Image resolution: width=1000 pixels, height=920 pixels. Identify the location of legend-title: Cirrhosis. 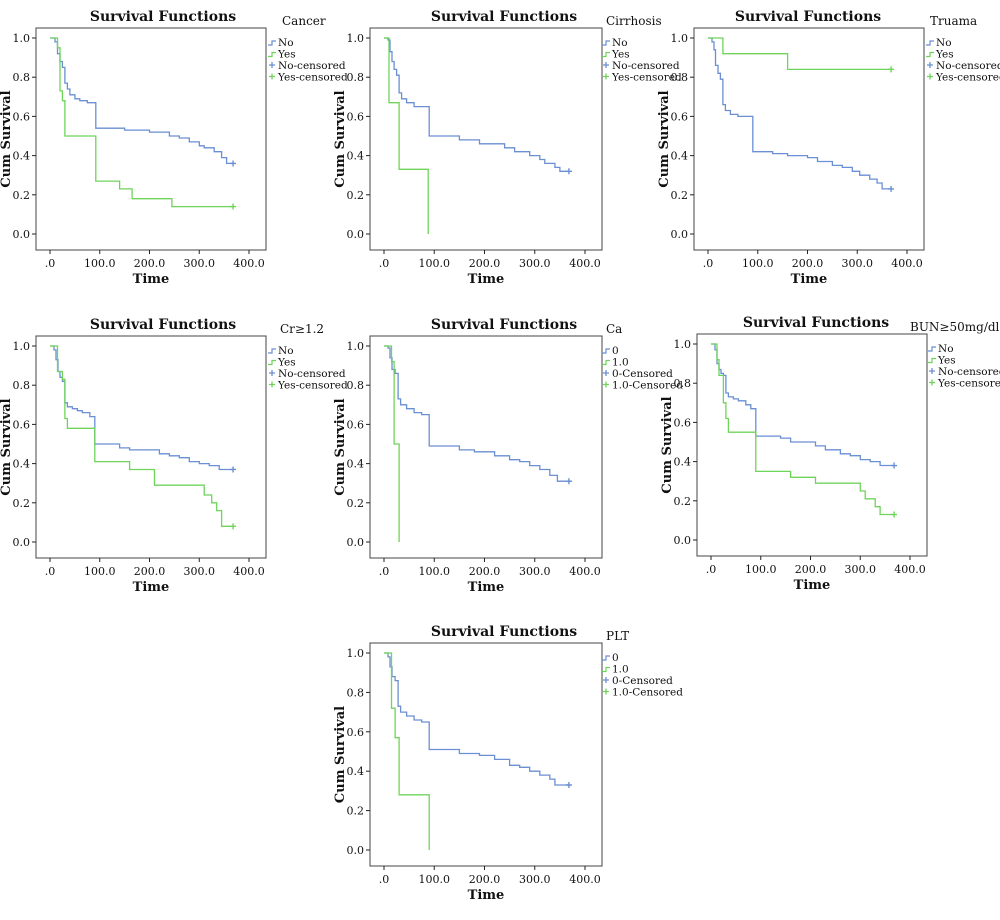
(634, 21).